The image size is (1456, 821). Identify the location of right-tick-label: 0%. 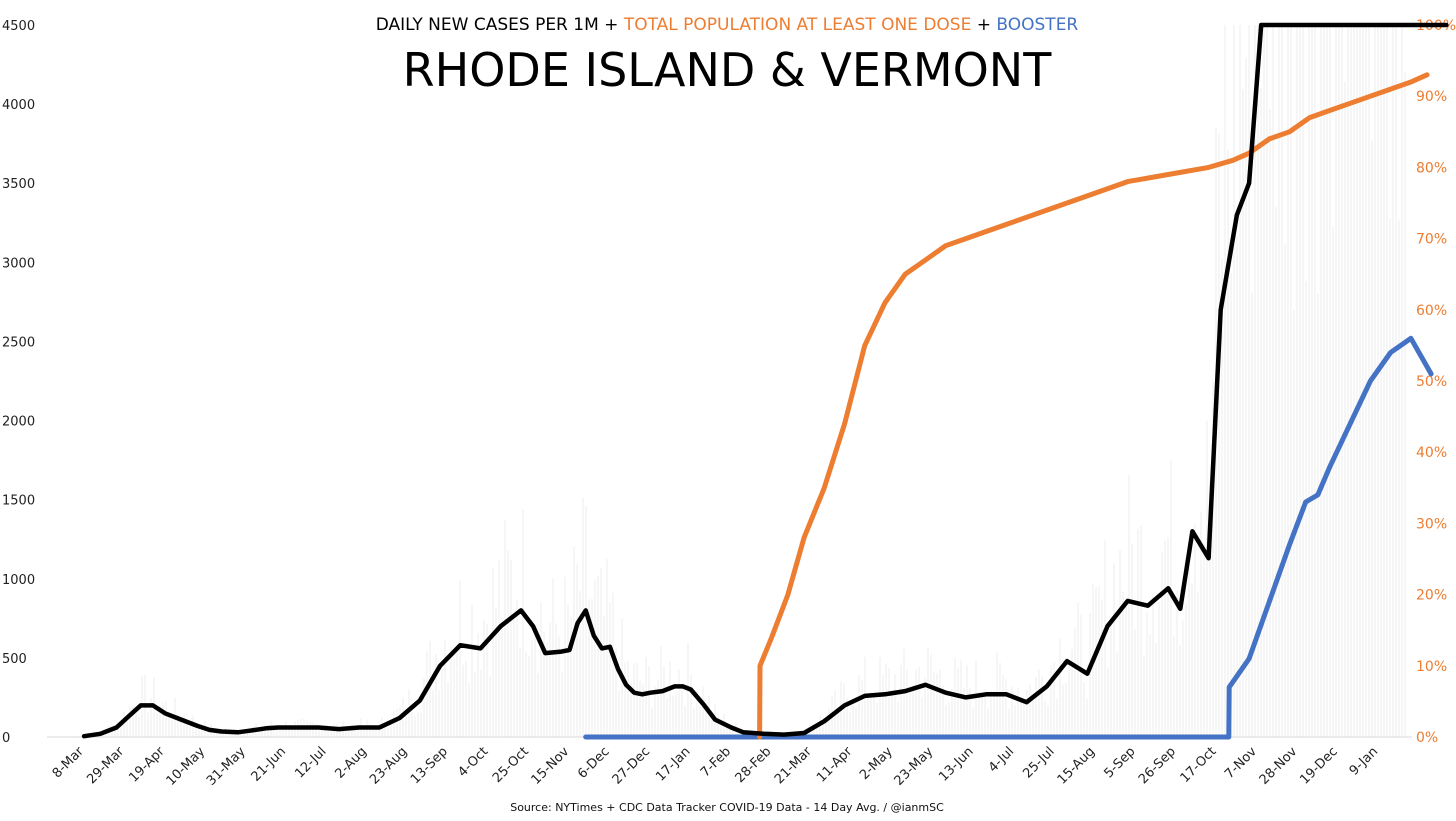
(1427, 738).